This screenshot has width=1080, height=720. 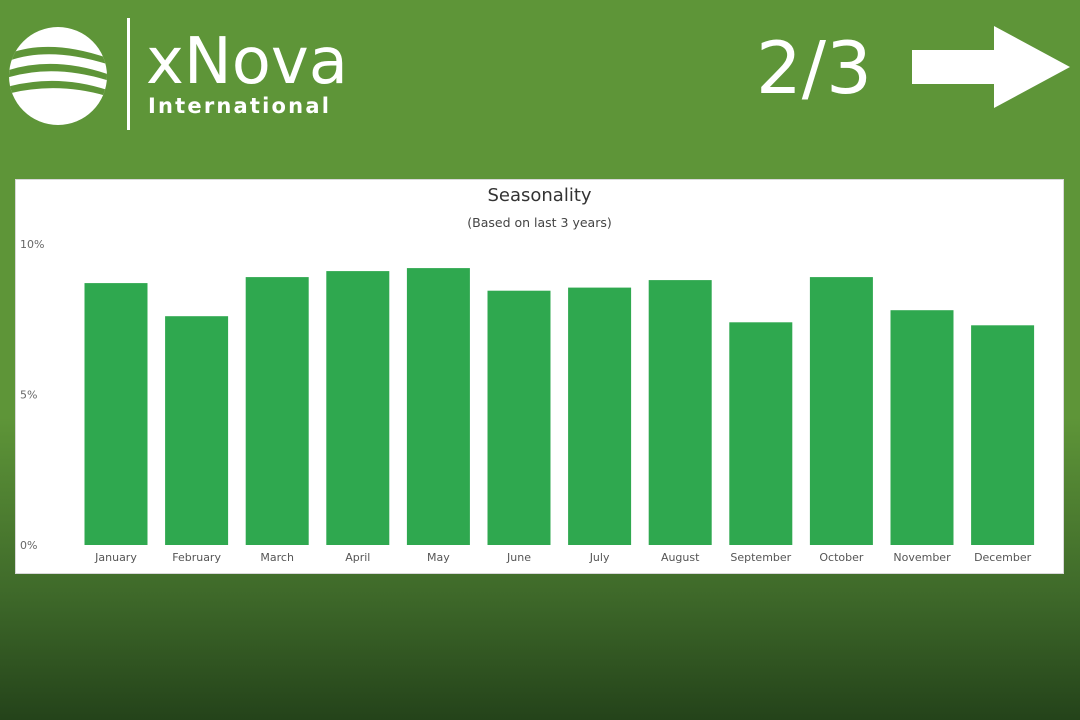 I want to click on bar-april, so click(x=358, y=408).